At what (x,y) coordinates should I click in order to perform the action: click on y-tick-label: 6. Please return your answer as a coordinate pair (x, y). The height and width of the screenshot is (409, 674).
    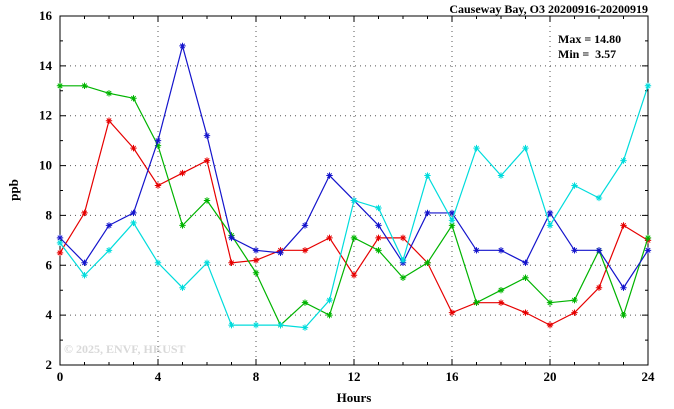
    Looking at the image, I should click on (49, 264).